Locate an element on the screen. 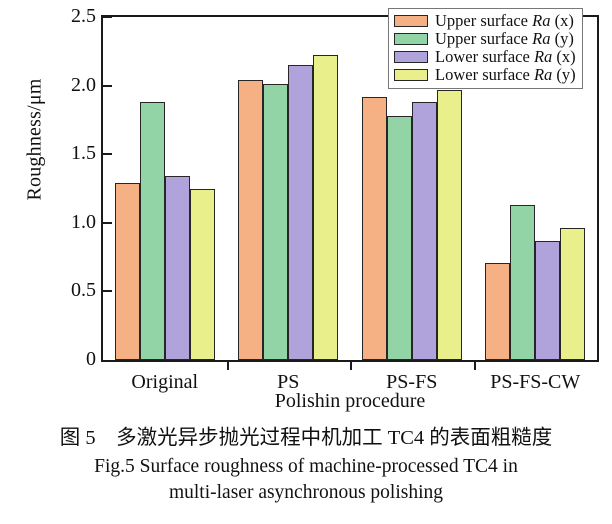 Image resolution: width=612 pixels, height=524 pixels. legend-label: Upper surface Ra (y) is located at coordinates (504, 38).